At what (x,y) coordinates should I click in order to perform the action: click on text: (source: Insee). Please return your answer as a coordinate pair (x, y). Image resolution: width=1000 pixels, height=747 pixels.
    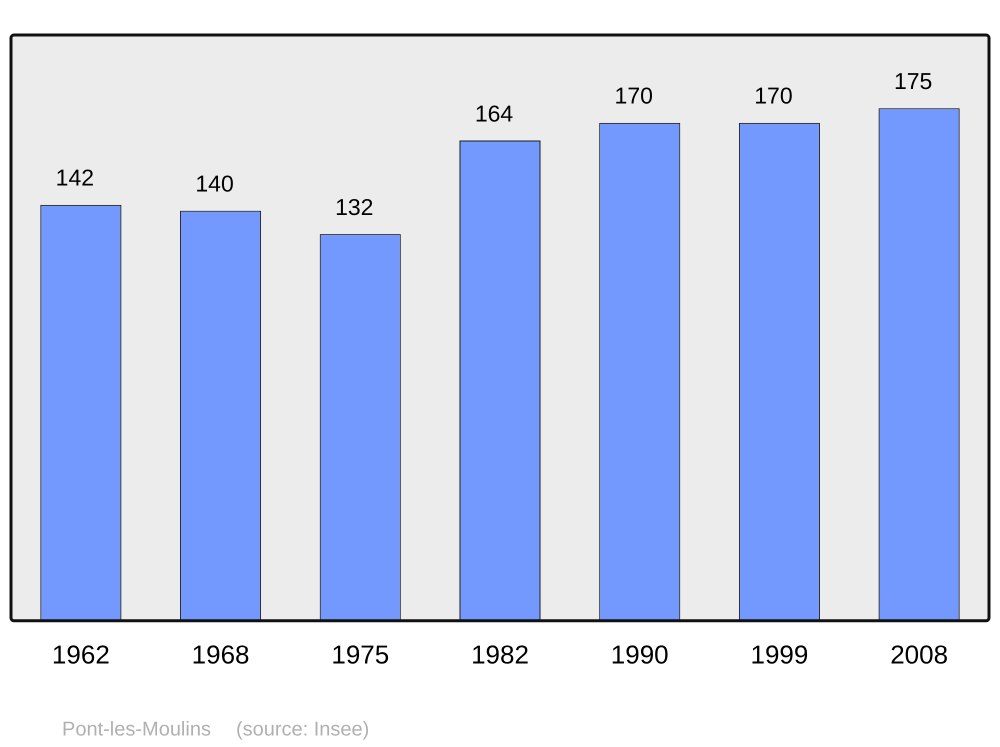
    Looking at the image, I should click on (303, 729).